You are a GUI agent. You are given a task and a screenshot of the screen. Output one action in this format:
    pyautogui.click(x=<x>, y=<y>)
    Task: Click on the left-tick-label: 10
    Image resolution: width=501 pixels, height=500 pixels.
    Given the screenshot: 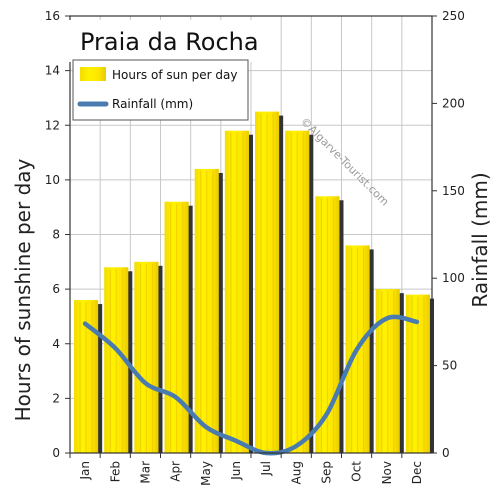 What is the action you would take?
    pyautogui.click(x=52, y=180)
    